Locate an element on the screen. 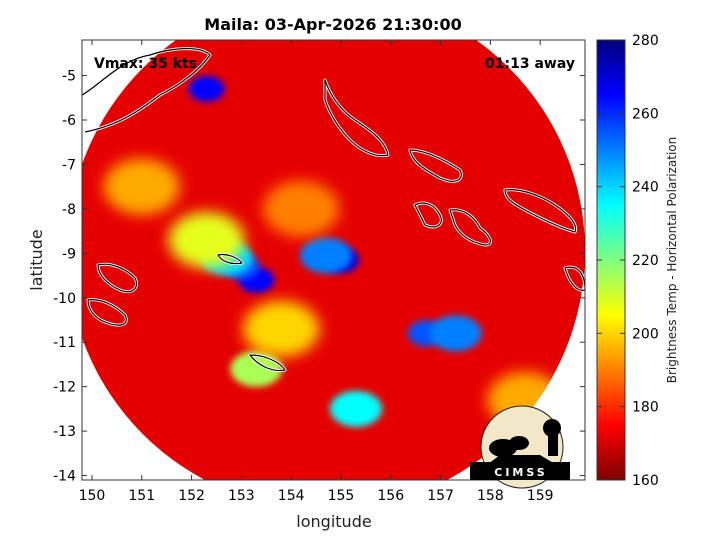 Image resolution: width=720 pixels, height=540 pixels. x-tick-label-6: 156 is located at coordinates (390, 496).